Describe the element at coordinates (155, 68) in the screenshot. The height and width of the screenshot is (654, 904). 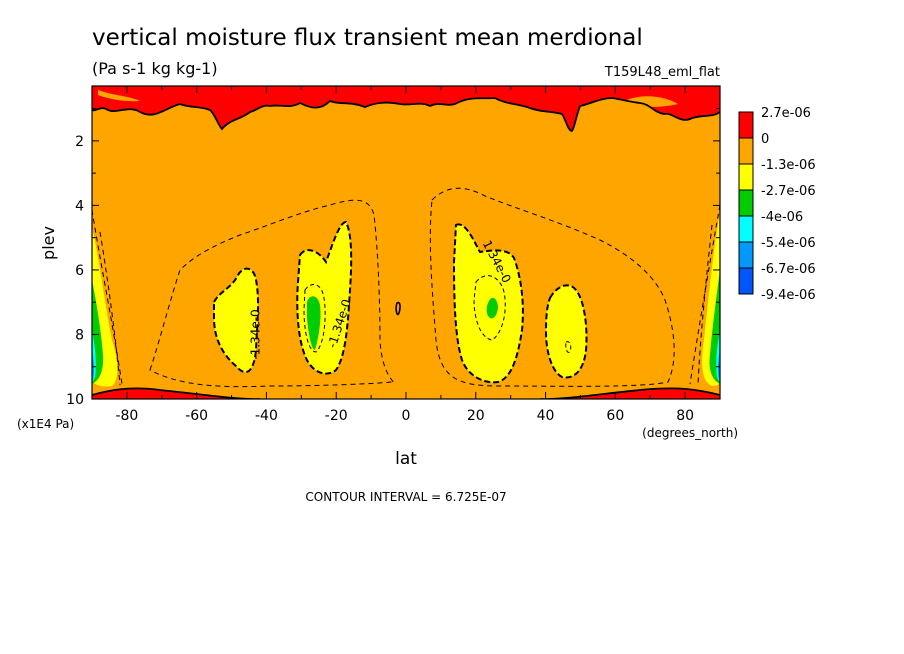
I see `chart-units: (Pa s-1 kg kg-1)` at that location.